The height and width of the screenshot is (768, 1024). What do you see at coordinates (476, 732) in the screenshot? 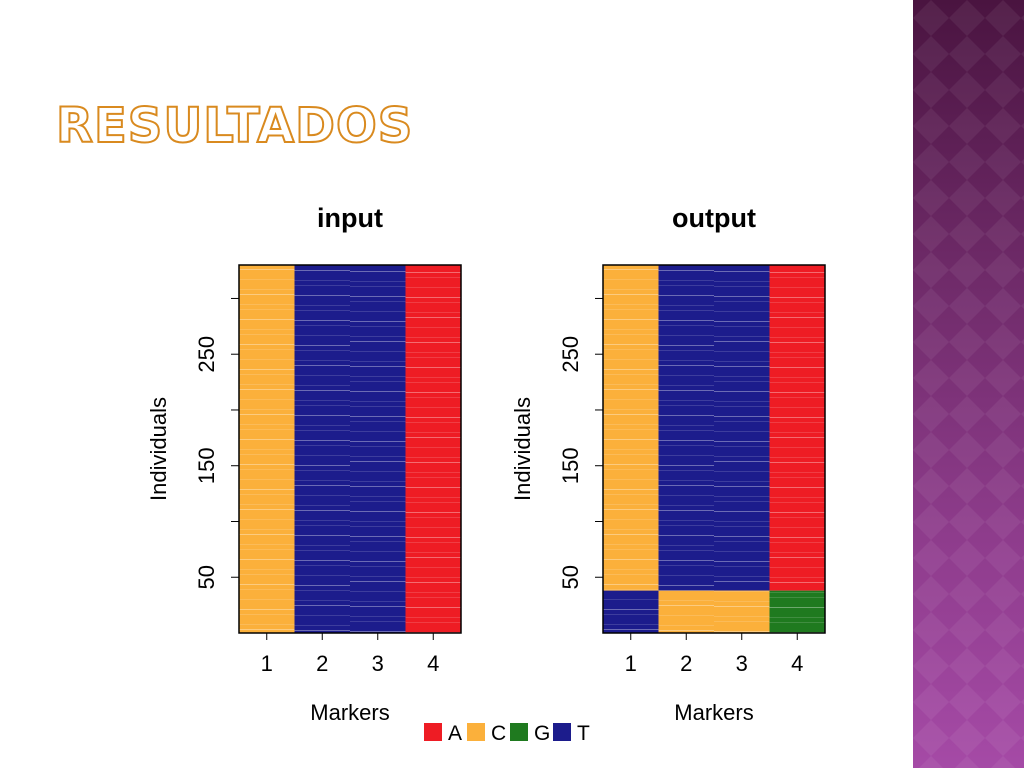
I see `legend-swatch-c` at bounding box center [476, 732].